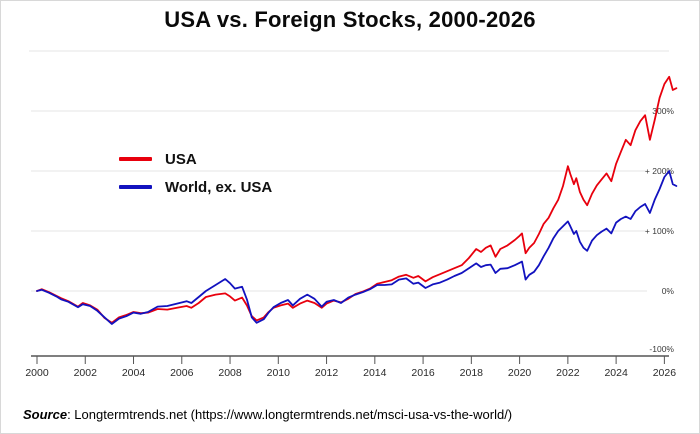 This screenshot has width=700, height=434. What do you see at coordinates (45, 414) in the screenshot?
I see `source-label: Source` at bounding box center [45, 414].